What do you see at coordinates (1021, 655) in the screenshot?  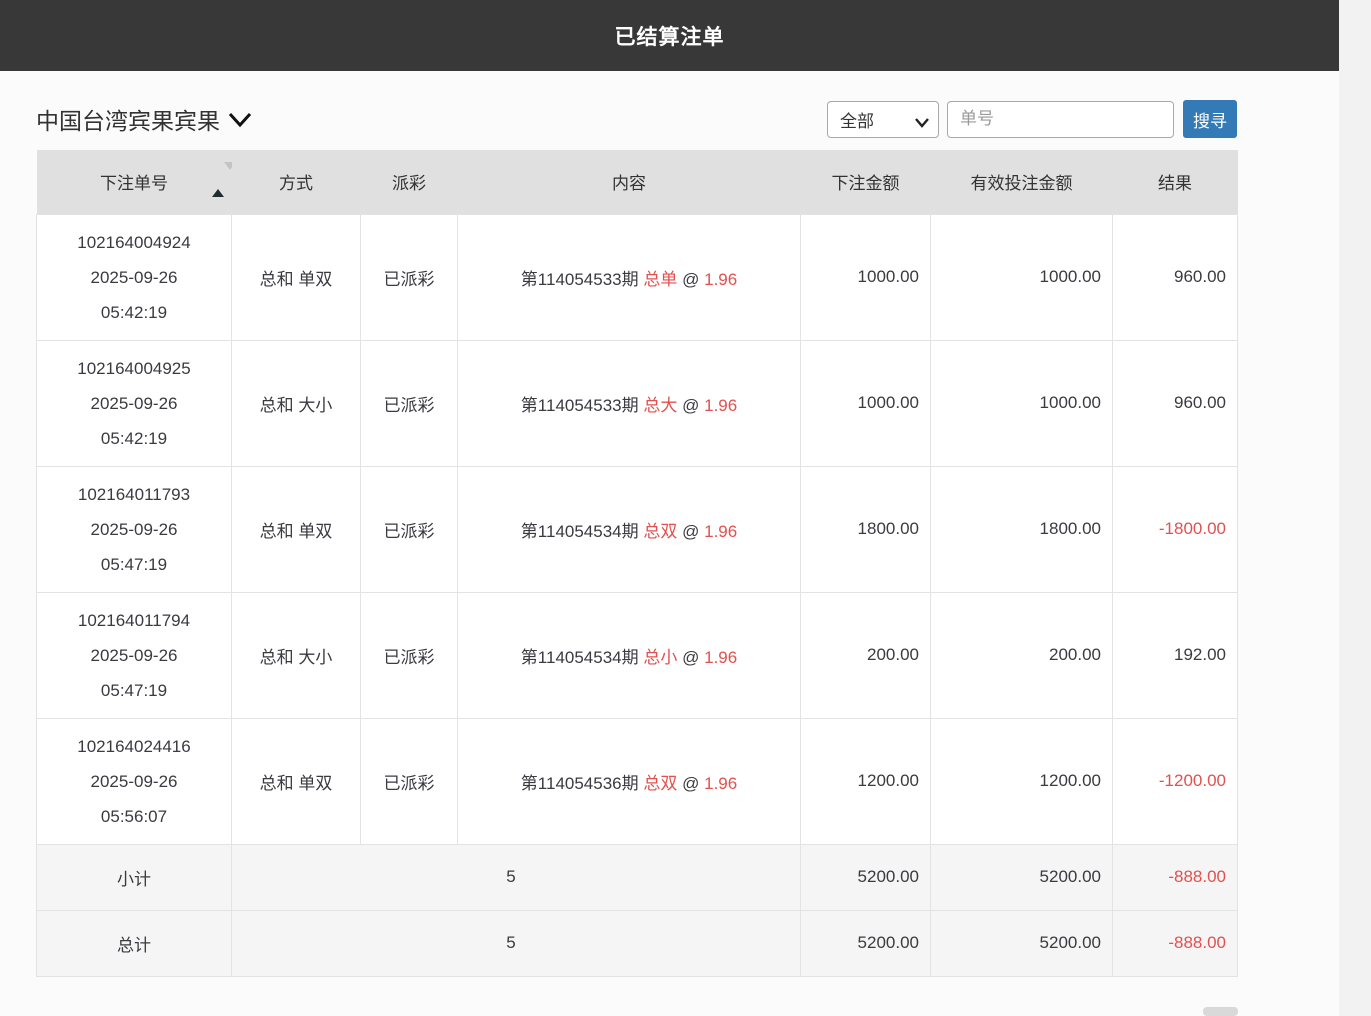 I see `valid-amount-cell: 200.00` at bounding box center [1021, 655].